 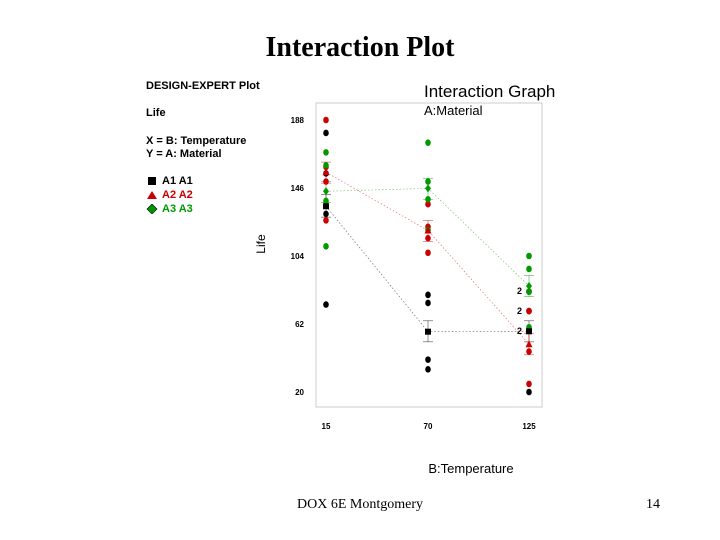 What do you see at coordinates (177, 195) in the screenshot?
I see `legend-label: A2 A2` at bounding box center [177, 195].